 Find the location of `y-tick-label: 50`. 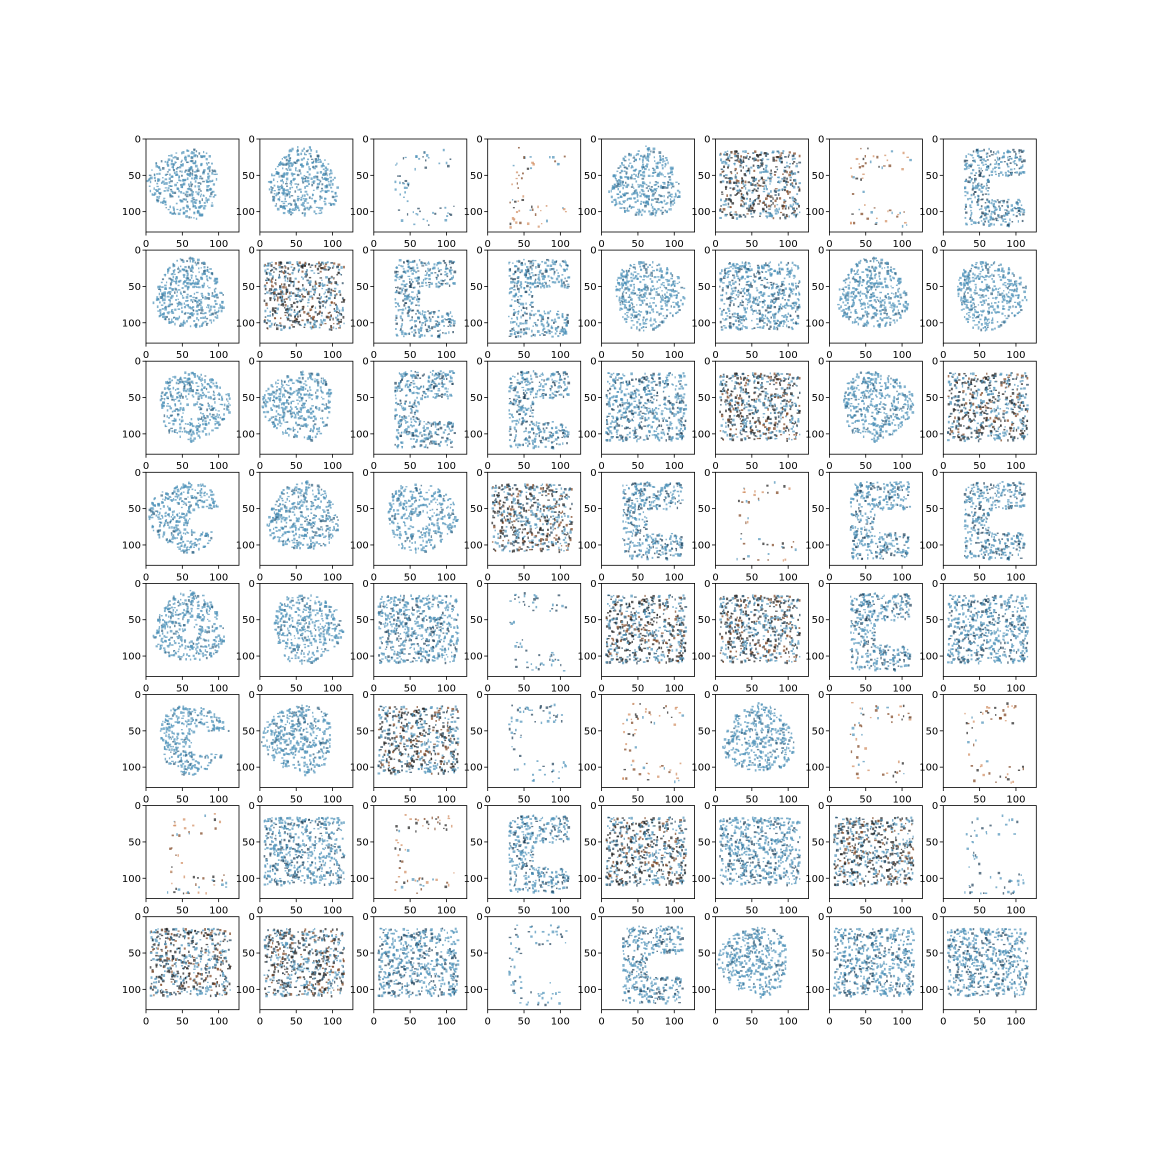

y-tick-label: 50 is located at coordinates (590, 287).